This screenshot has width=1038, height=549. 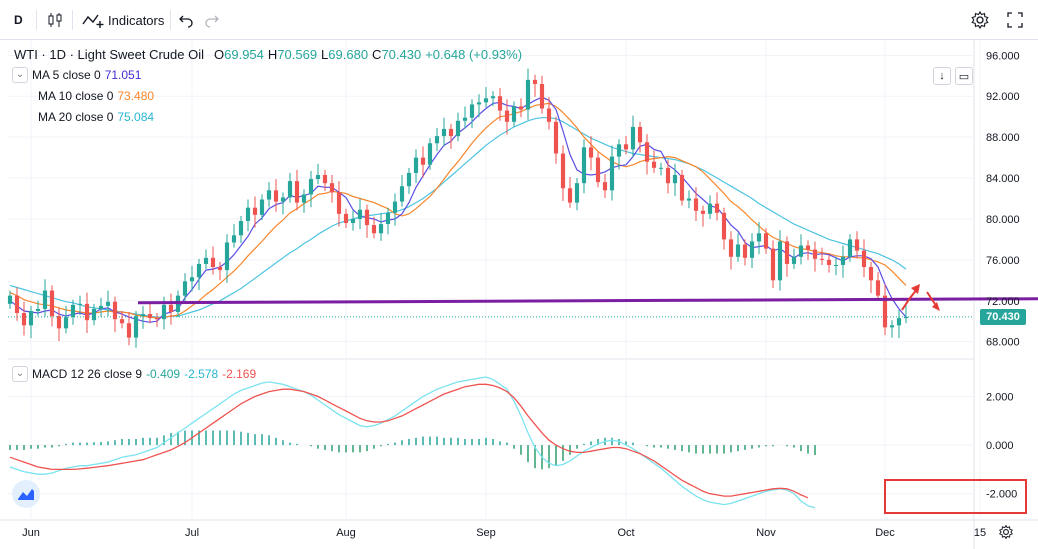 I want to click on tradingview-logo, so click(x=26, y=494).